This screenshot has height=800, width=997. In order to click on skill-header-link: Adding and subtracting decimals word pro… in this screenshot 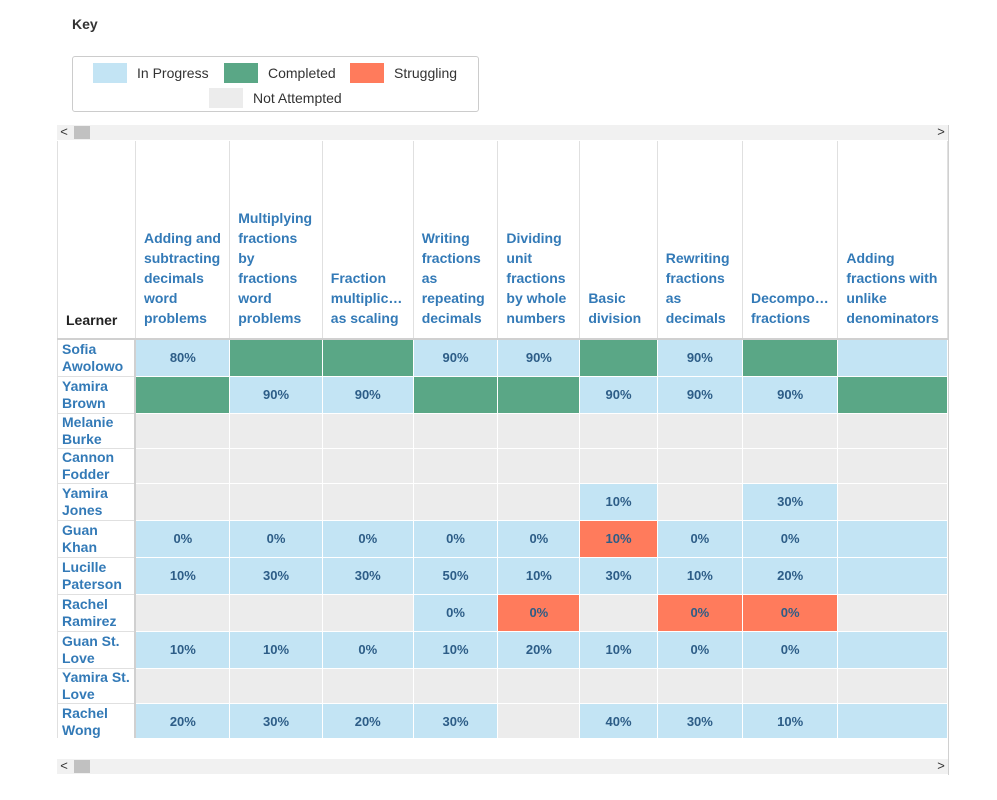, I will do `click(182, 278)`.